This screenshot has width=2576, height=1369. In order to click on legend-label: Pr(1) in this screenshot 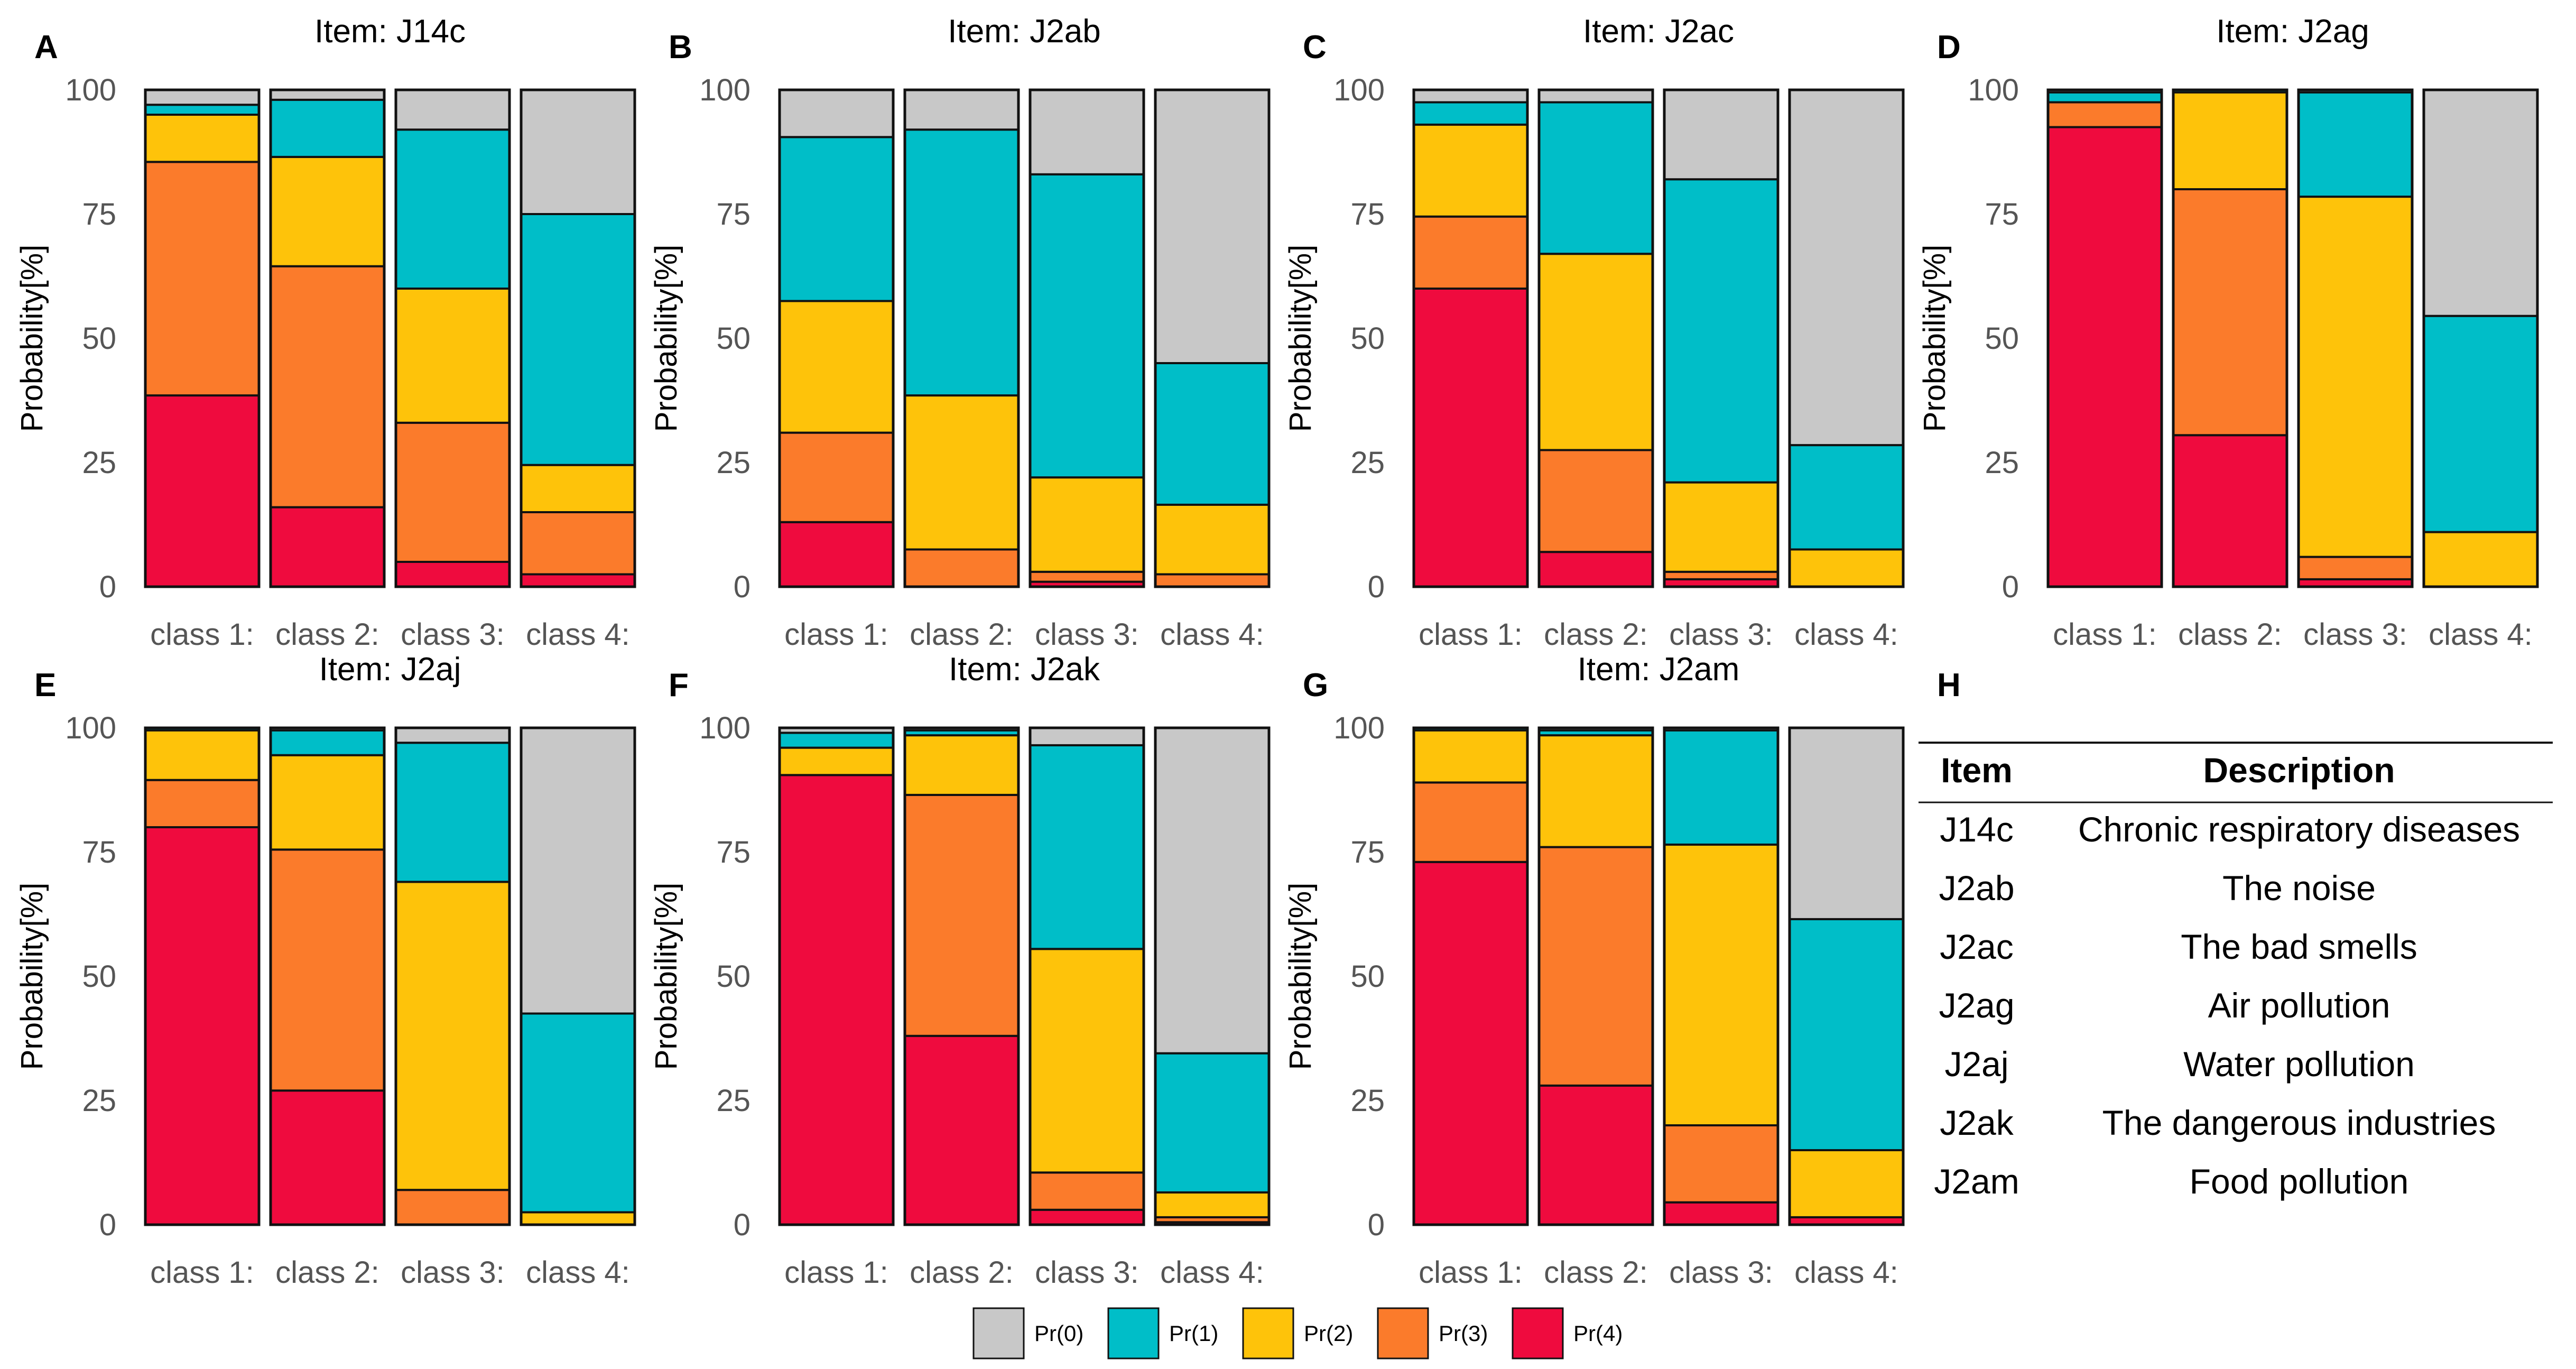, I will do `click(1194, 1333)`.